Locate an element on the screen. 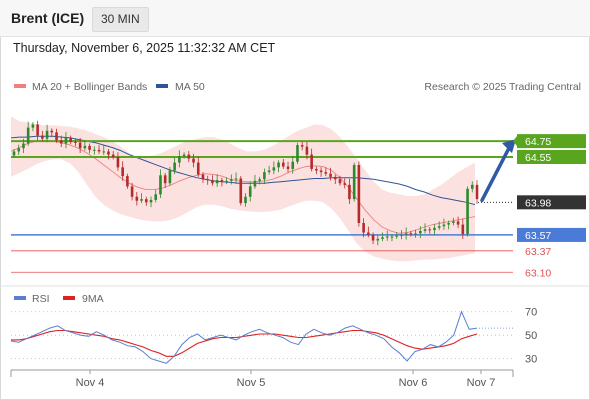 This screenshot has height=400, width=590. level-label-63-10: 63.10 is located at coordinates (538, 273).